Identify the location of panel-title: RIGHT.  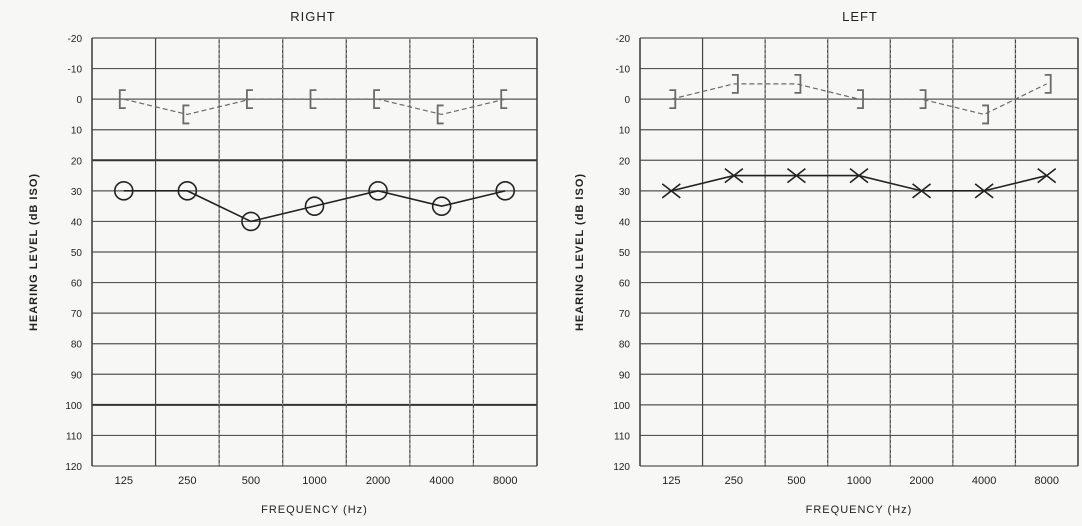
(312, 16).